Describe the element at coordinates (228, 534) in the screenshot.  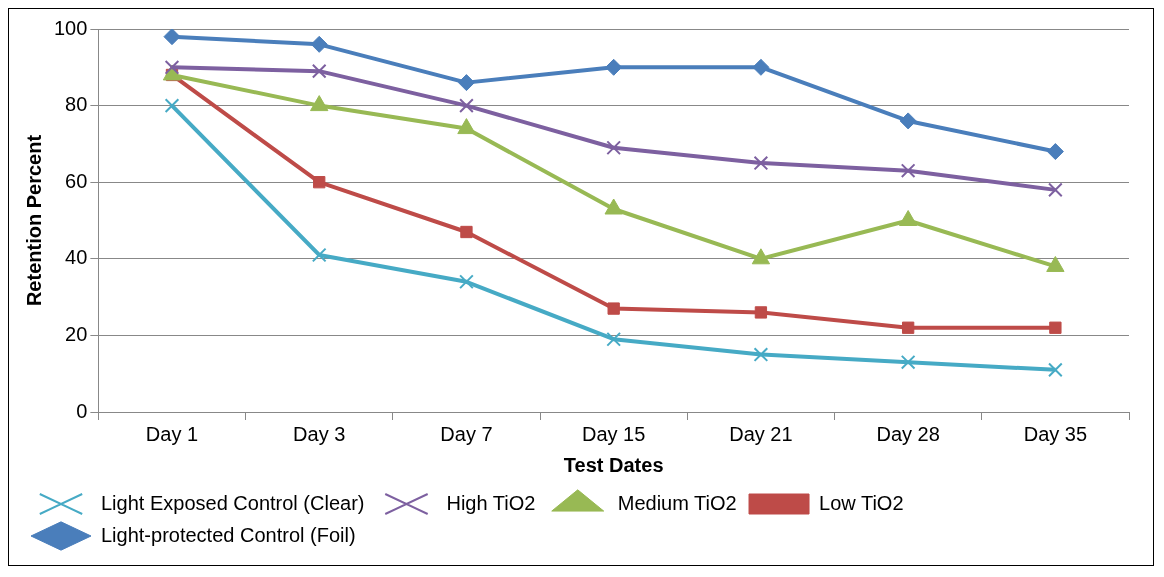
I see `legend-label: Light-protected Control (Foil)` at that location.